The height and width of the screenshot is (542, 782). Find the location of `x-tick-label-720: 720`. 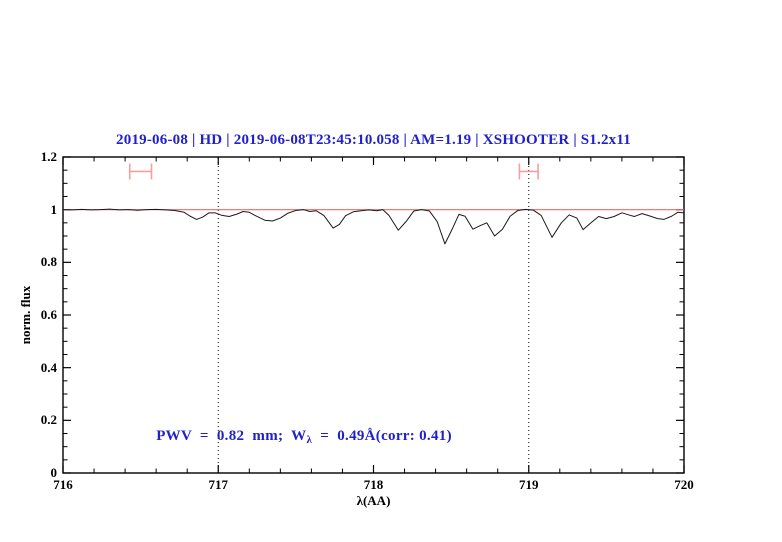

x-tick-label-720: 720 is located at coordinates (684, 484).